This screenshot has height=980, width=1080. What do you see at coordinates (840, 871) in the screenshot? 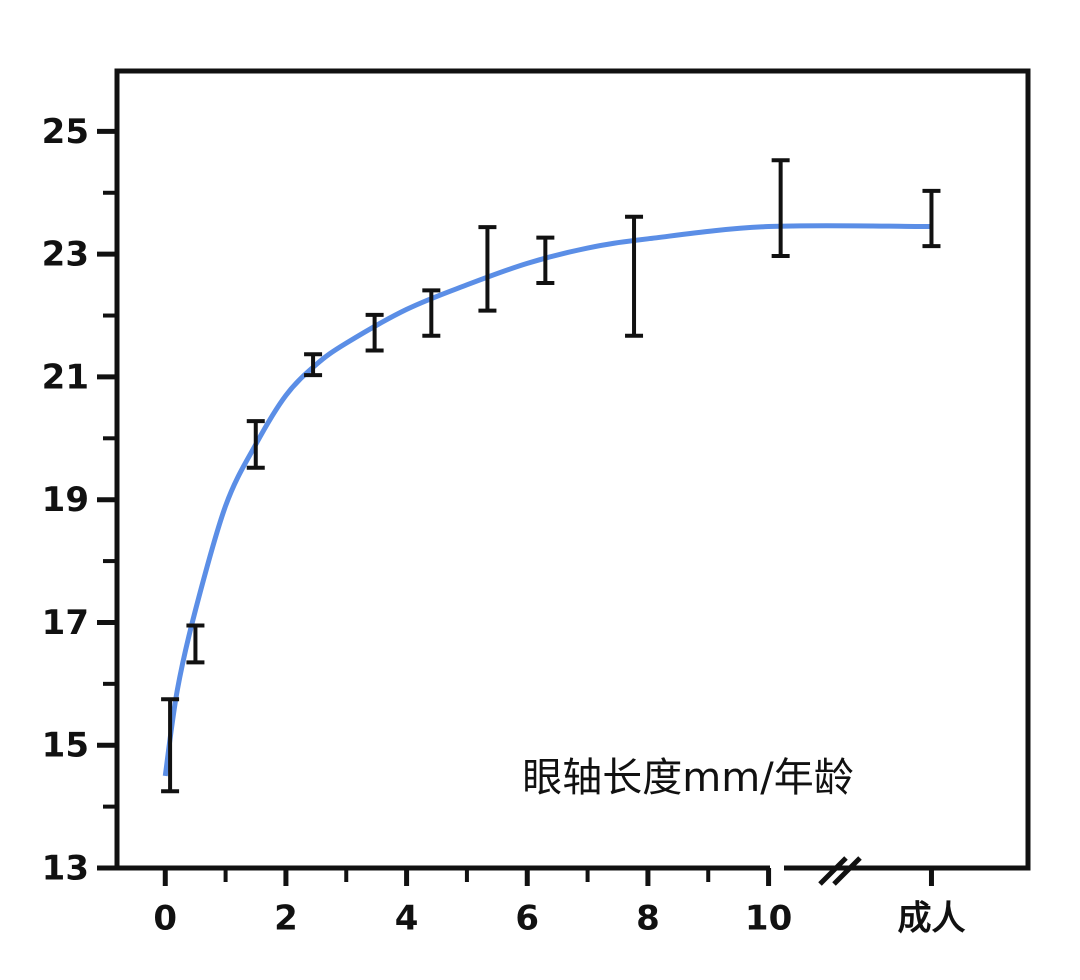
I see `axis-break-mark` at bounding box center [840, 871].